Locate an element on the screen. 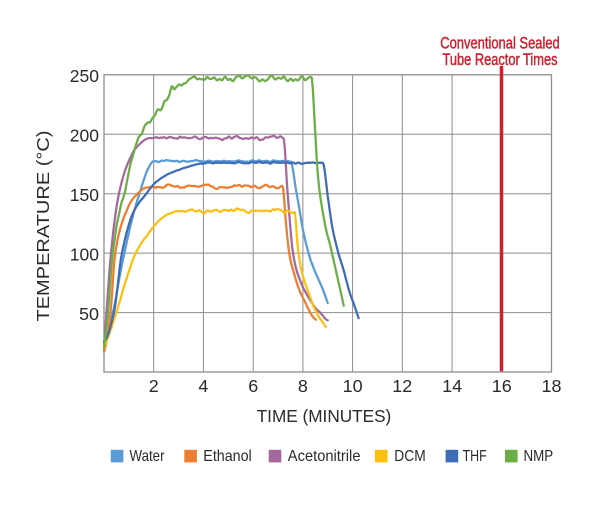 Image resolution: width=600 pixels, height=505 pixels. svg-text: 150 is located at coordinates (84, 195).